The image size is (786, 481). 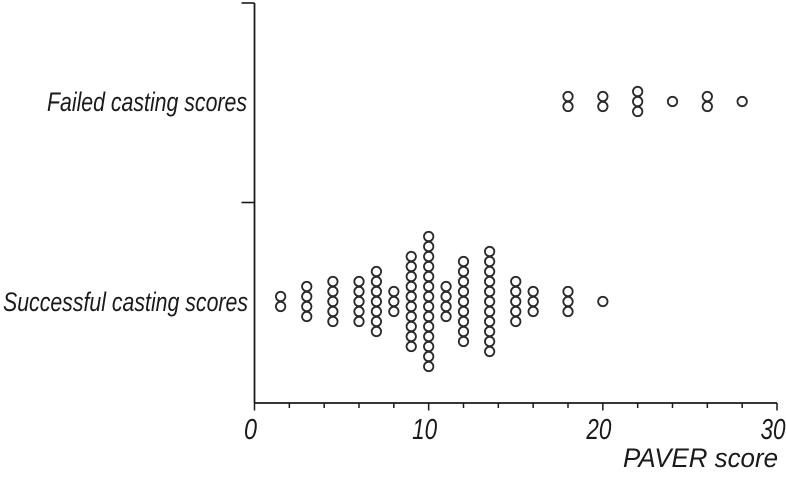 I want to click on x-tick-label-10: 10, so click(x=424, y=430).